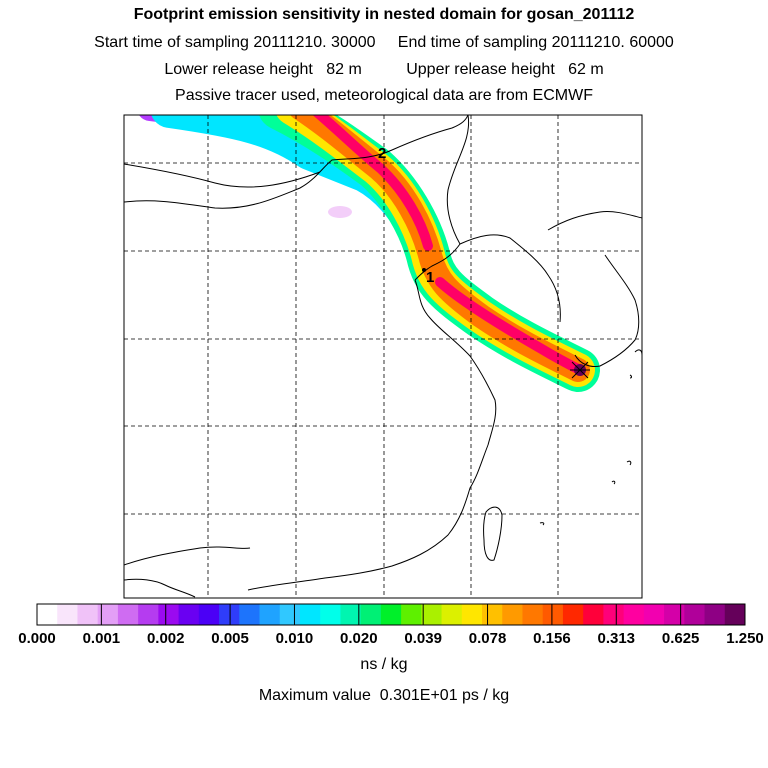  I want to click on legend-tick-label: 0.625, so click(680, 638).